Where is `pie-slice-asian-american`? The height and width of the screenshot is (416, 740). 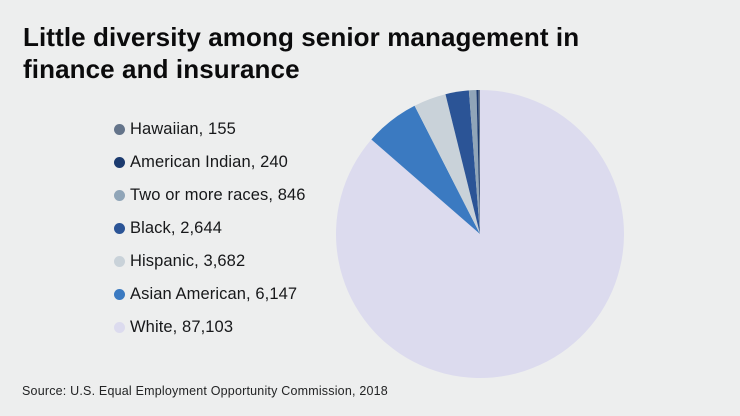
pie-slice-asian-american is located at coordinates (425, 169).